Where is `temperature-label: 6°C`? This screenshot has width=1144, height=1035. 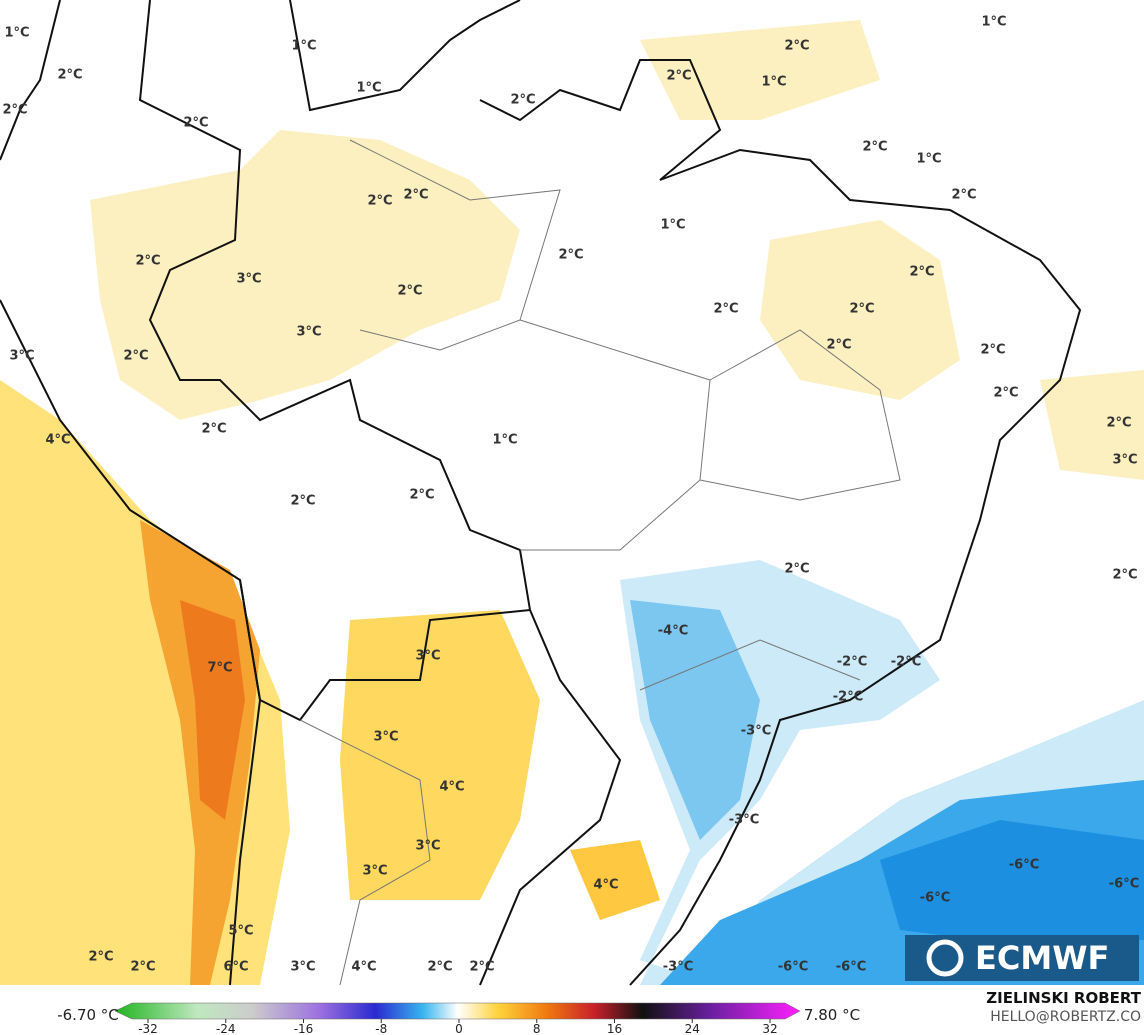 temperature-label: 6°C is located at coordinates (235, 967).